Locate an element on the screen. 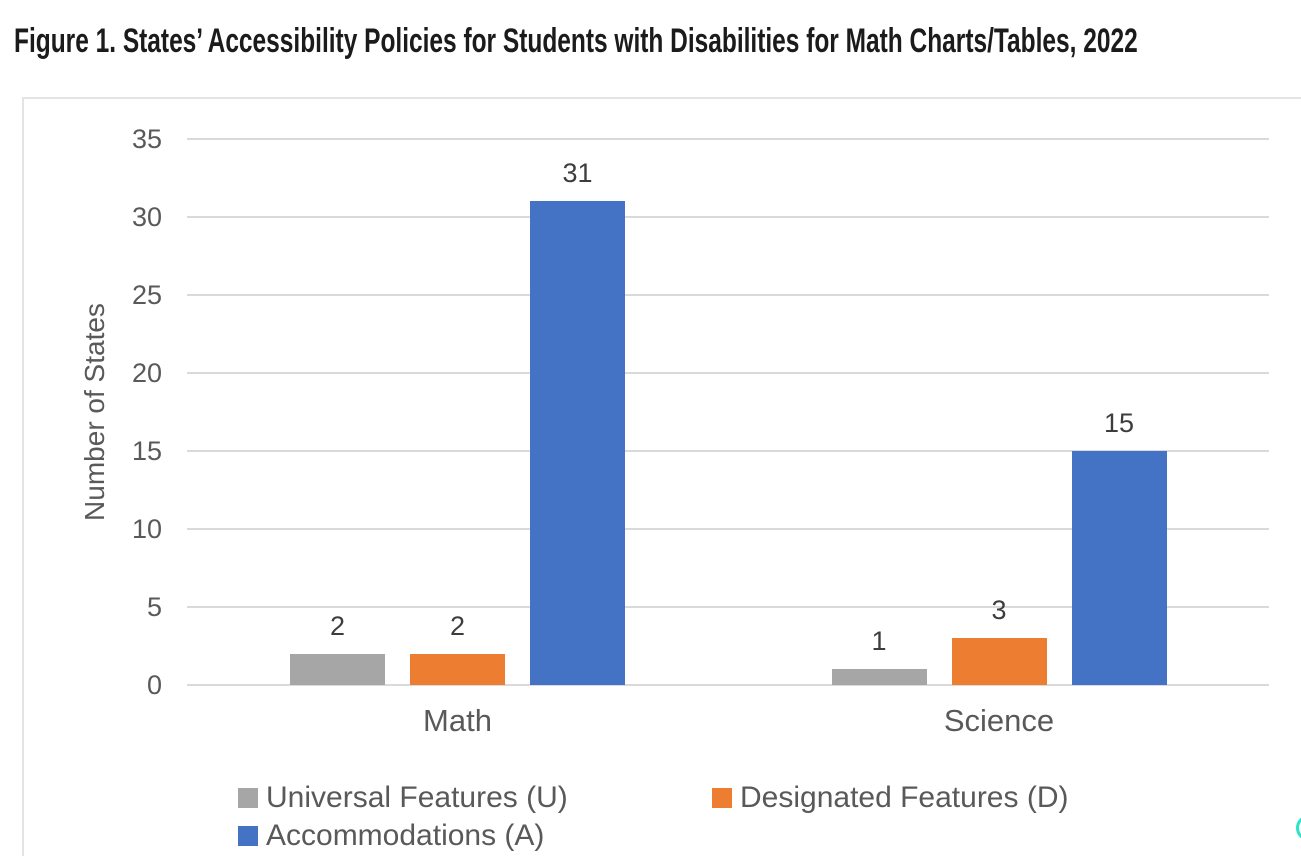 This screenshot has width=1301, height=856. legend-label-designated: Designated Features (D) is located at coordinates (904, 797).